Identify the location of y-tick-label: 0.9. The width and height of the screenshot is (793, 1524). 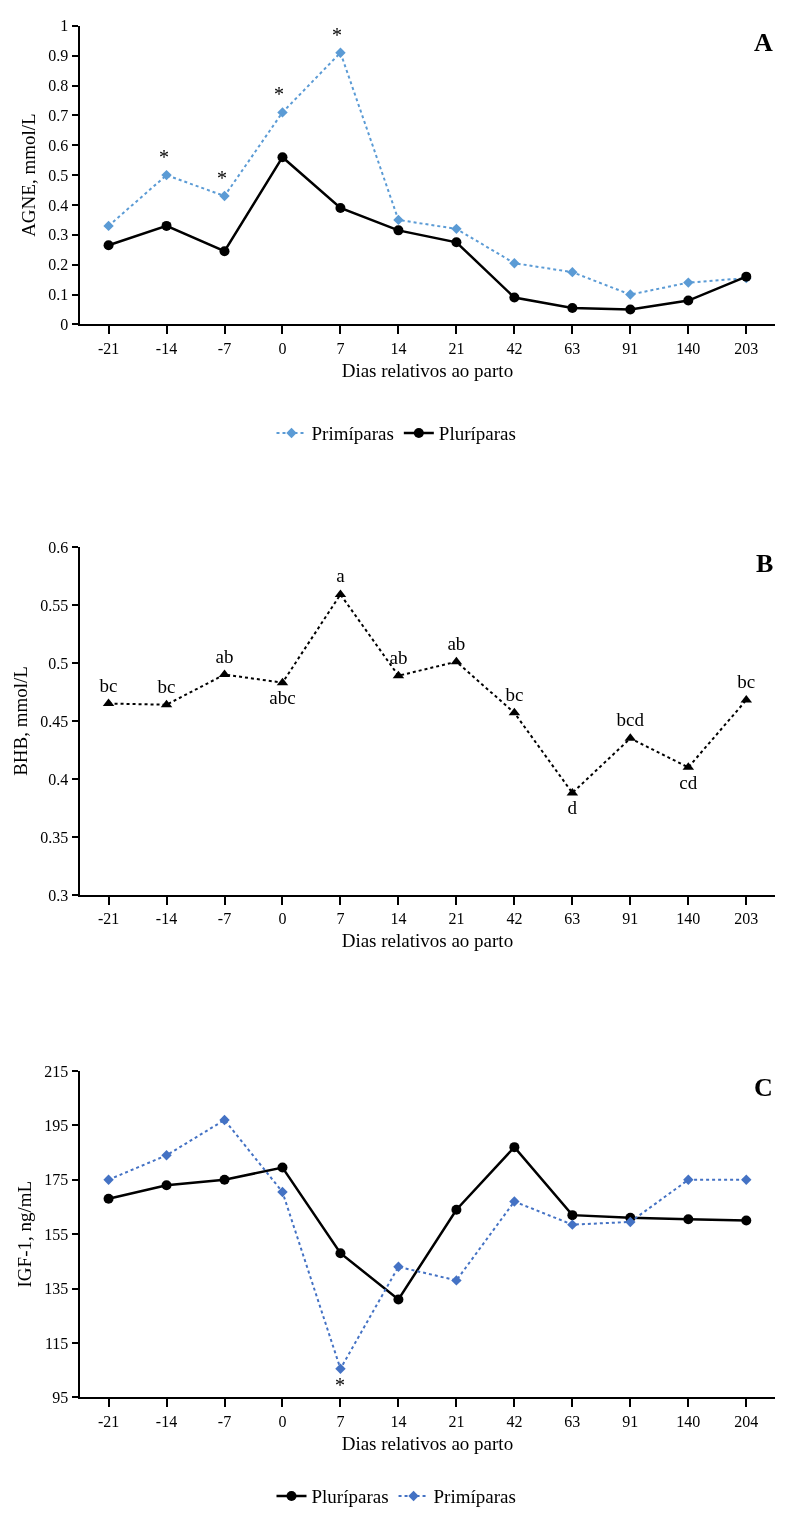
(58, 56).